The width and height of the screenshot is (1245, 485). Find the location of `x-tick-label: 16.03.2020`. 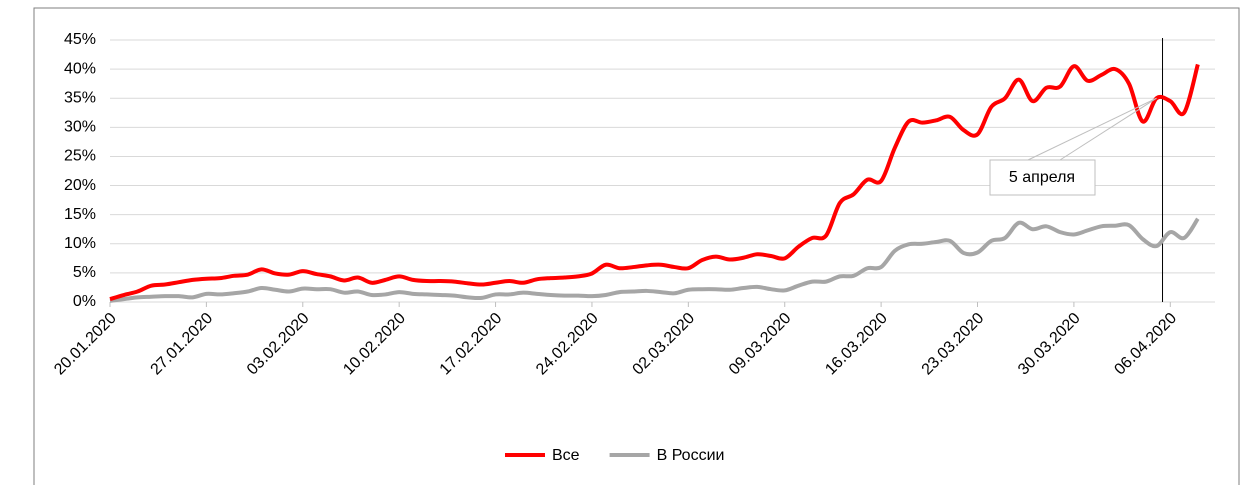

x-tick-label: 16.03.2020 is located at coordinates (856, 344).